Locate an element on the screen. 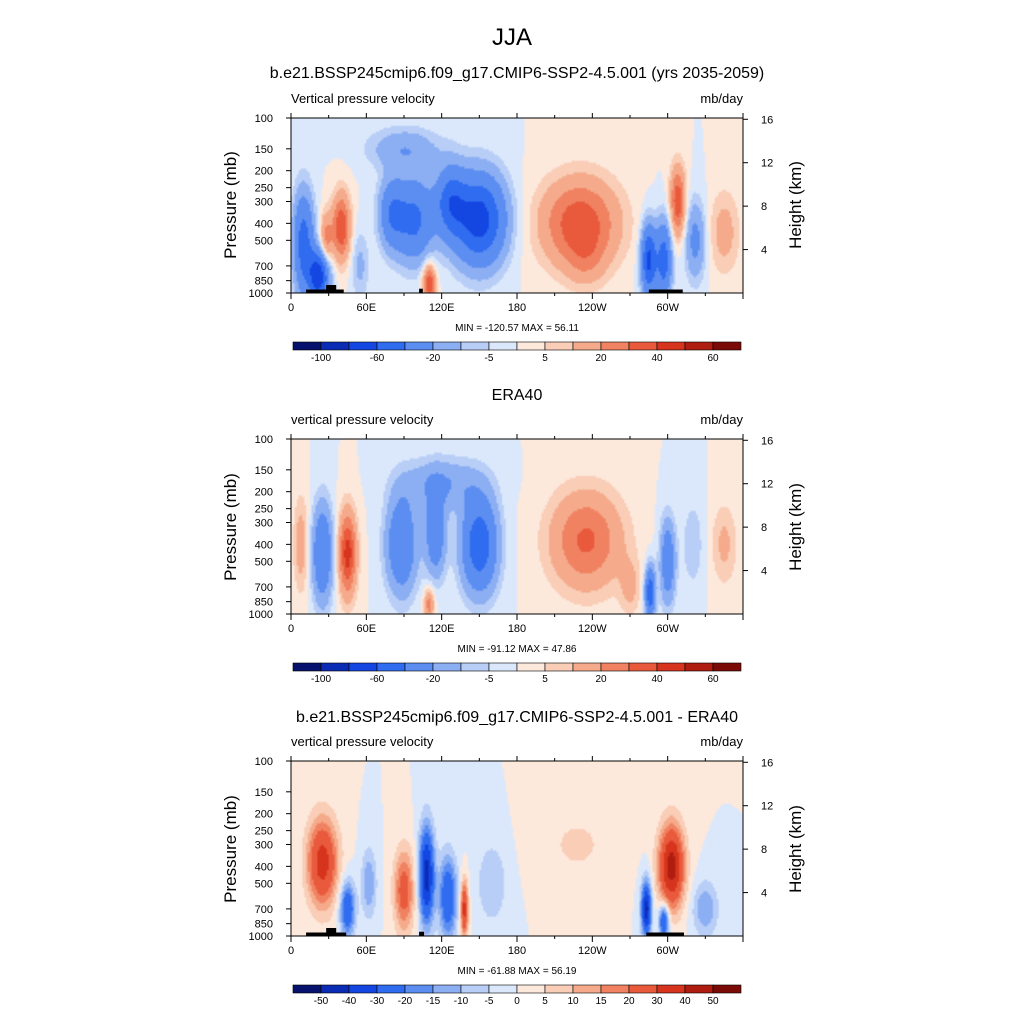 Image resolution: width=1024 pixels, height=1024 pixels. y-right-tick-label: 4 is located at coordinates (764, 894).